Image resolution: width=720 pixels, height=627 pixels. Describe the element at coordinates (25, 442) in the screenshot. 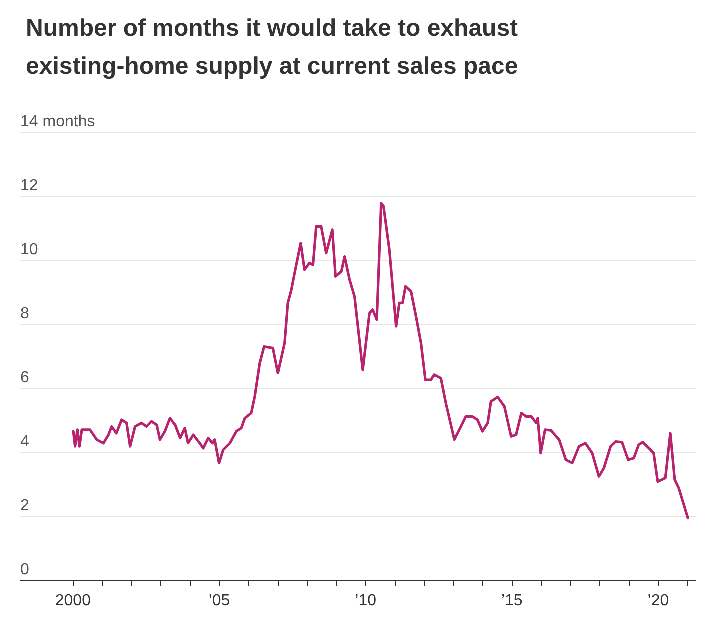

I see `y-tick-label: 4` at that location.